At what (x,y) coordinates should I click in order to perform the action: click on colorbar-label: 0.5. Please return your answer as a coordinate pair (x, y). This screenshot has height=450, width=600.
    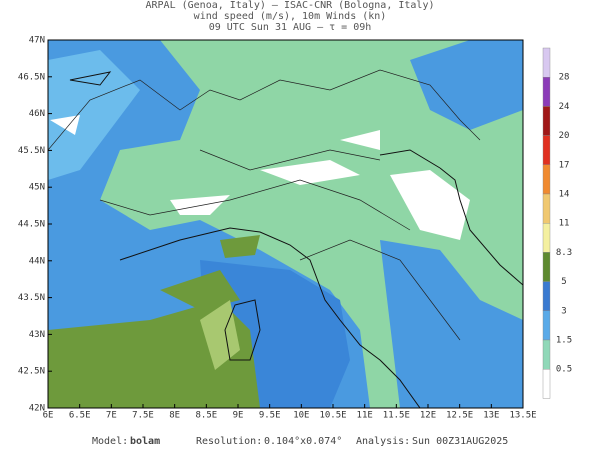
    Looking at the image, I should click on (564, 370).